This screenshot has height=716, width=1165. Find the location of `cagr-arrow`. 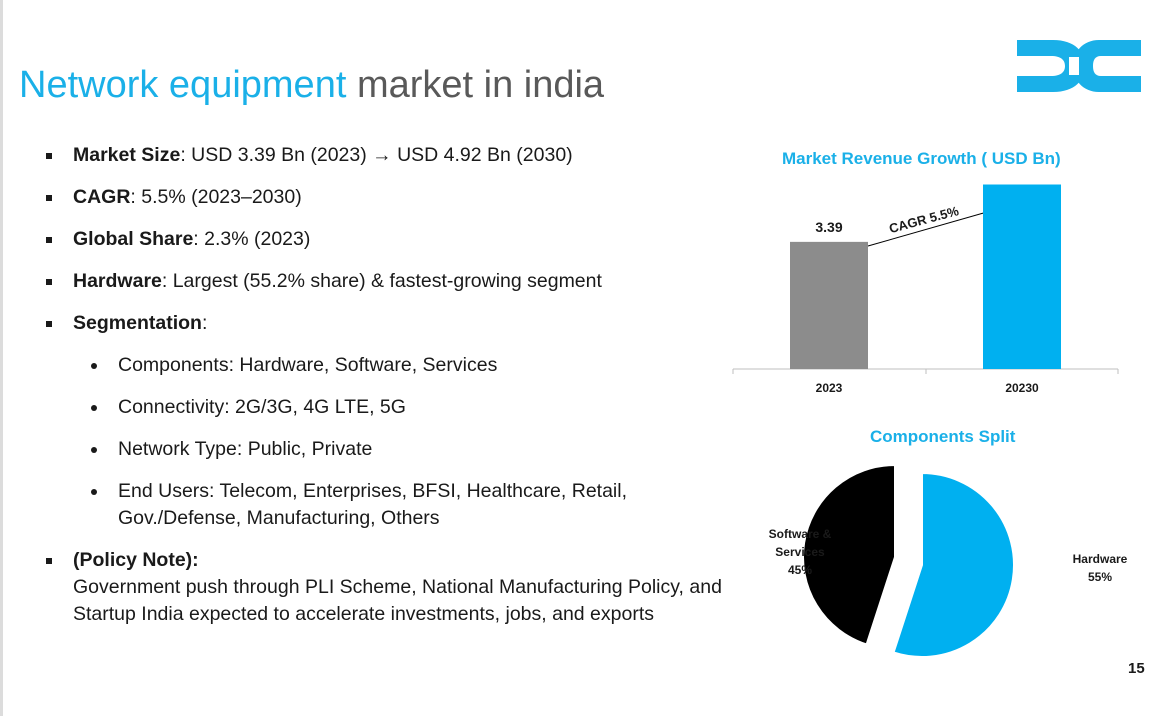

cagr-arrow is located at coordinates (935, 226).